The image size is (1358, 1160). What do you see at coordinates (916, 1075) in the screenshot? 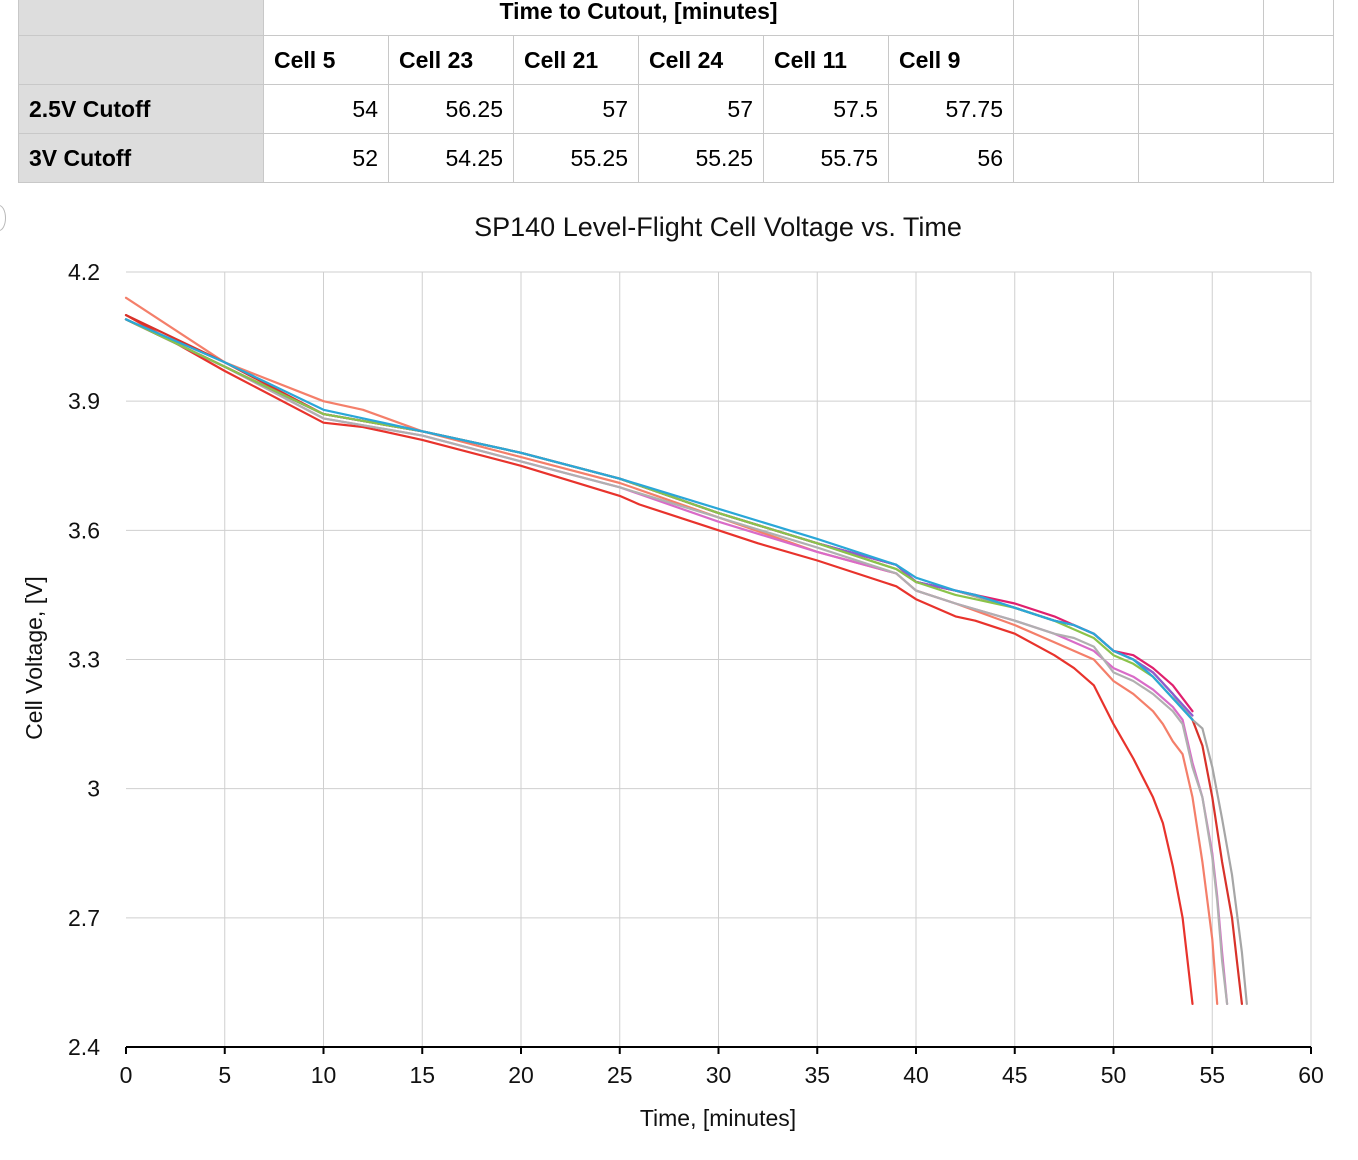
I see `x-tick-label: 40` at bounding box center [916, 1075].